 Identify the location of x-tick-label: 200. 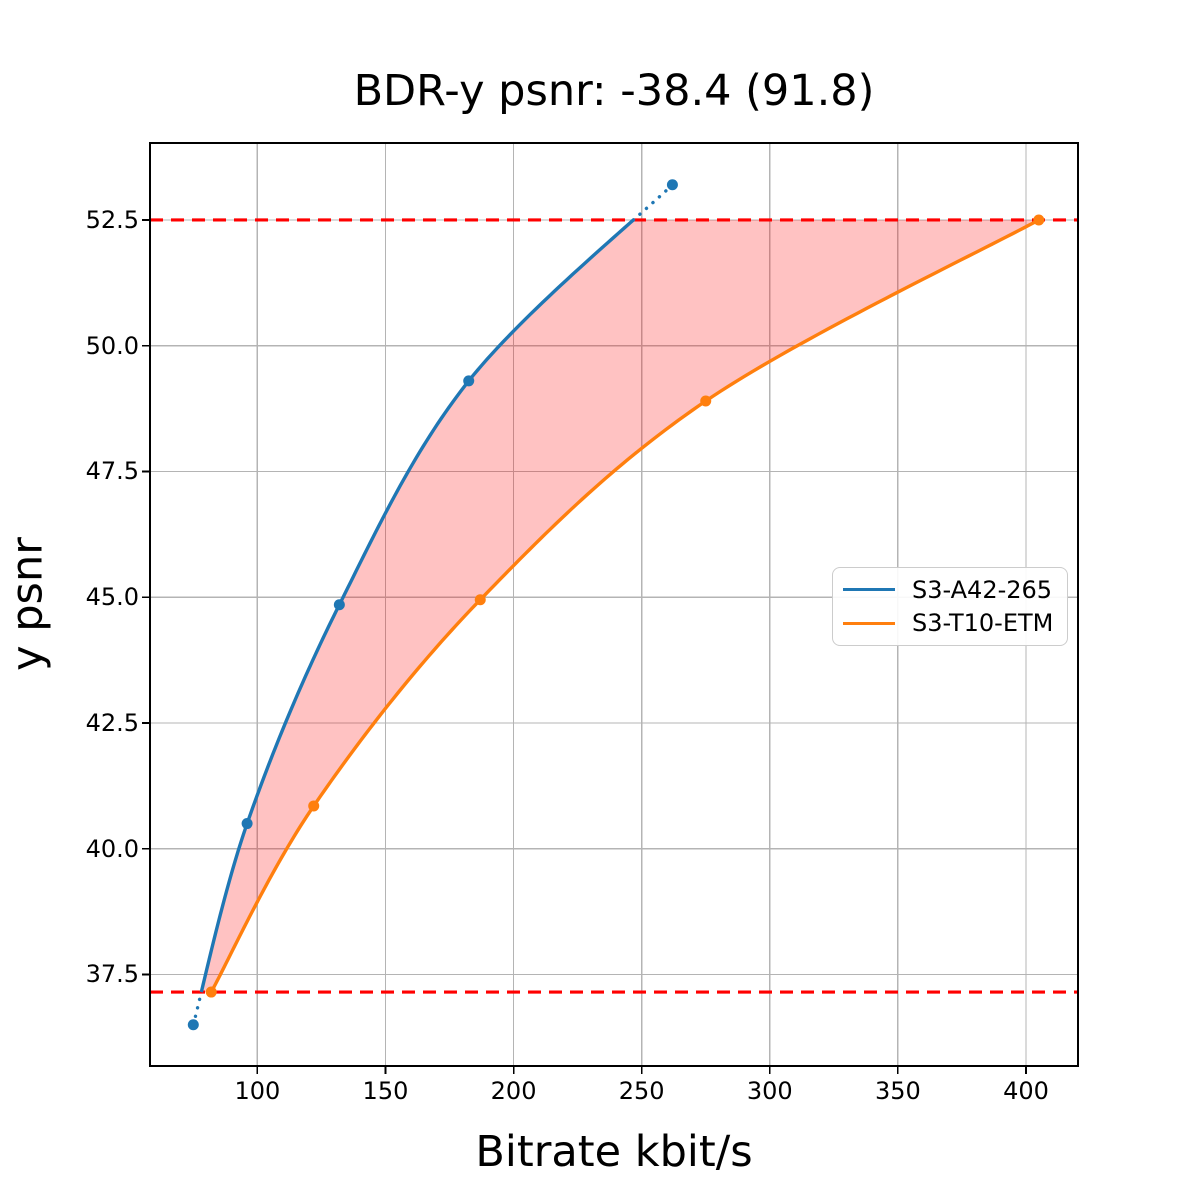
(513, 1091).